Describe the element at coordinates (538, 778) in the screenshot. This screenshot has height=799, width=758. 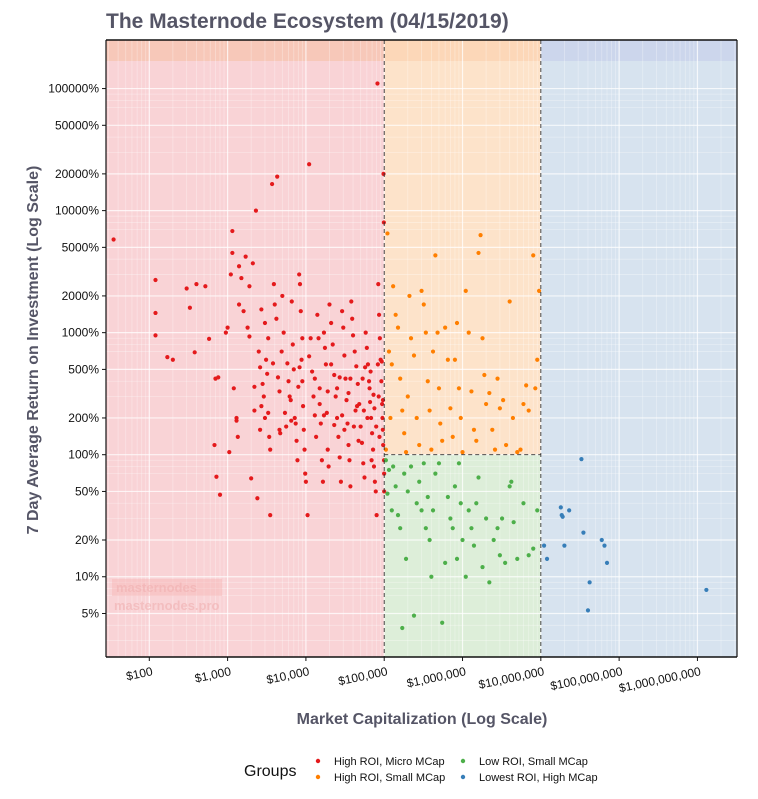
I see `legend-label: Lowest ROI, High MCap` at that location.